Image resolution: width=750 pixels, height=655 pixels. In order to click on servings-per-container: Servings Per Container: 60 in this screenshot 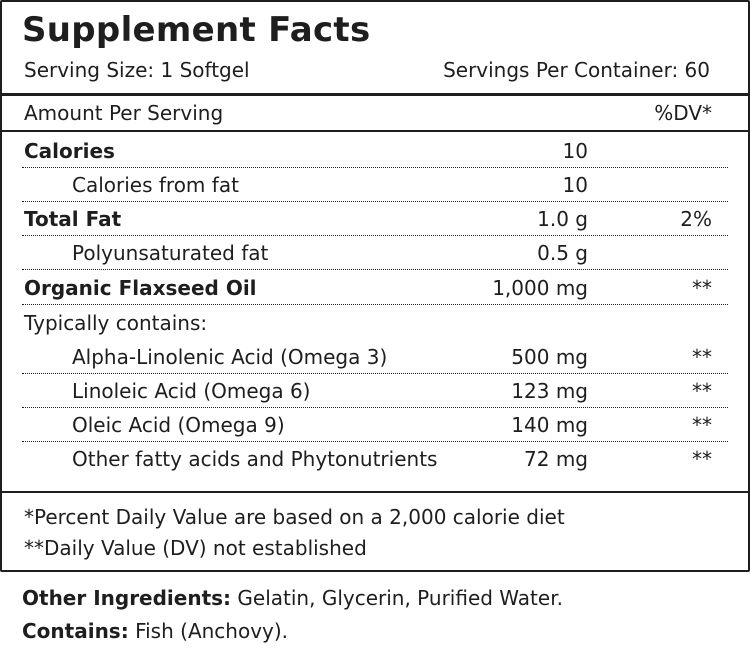, I will do `click(576, 70)`.